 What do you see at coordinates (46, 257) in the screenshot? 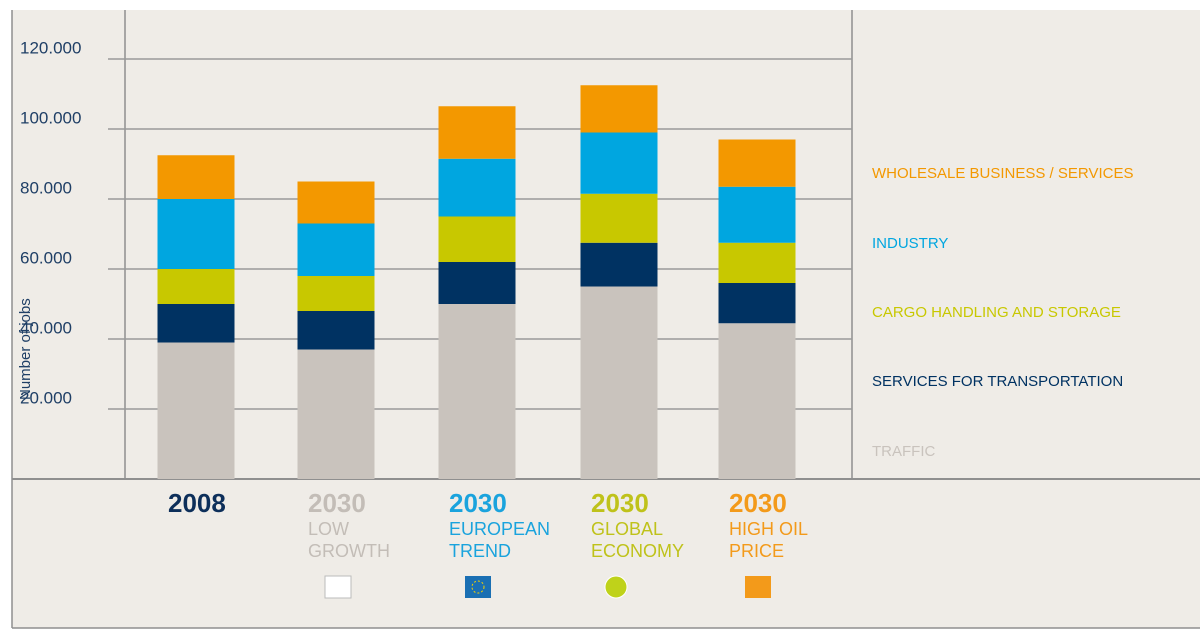
I see `y-tick-label: 60.000` at bounding box center [46, 257].